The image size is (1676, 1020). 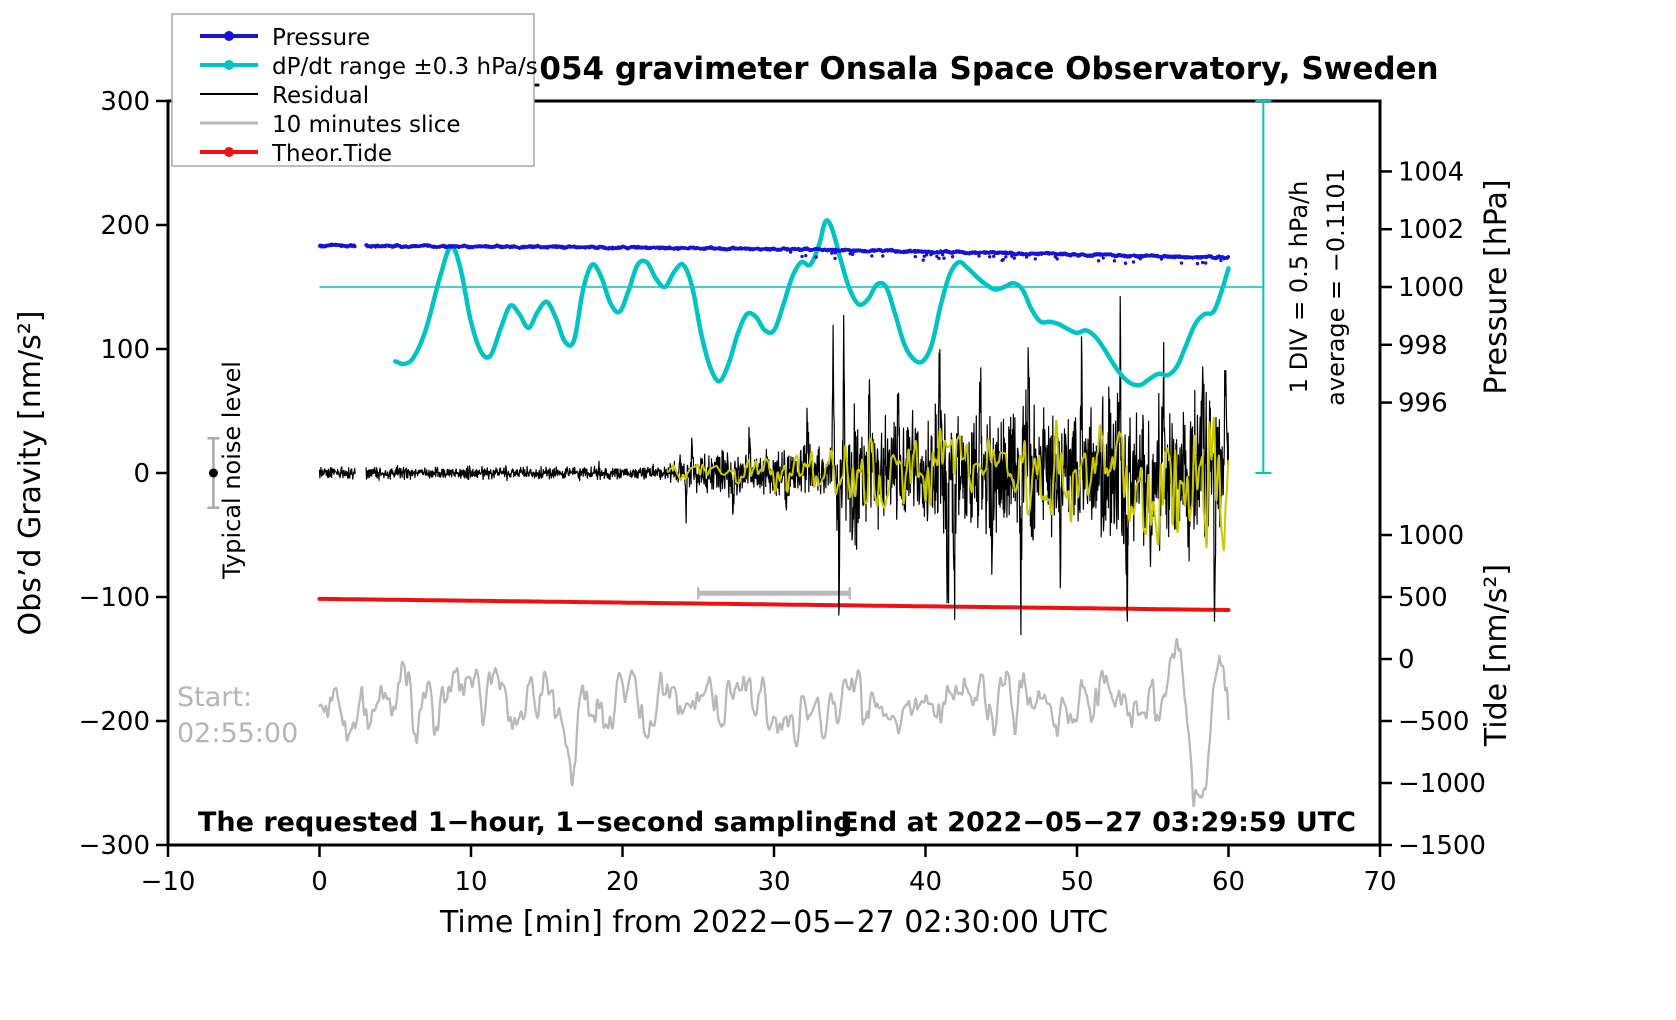 I want to click on noise-marker-dot, so click(x=213, y=473).